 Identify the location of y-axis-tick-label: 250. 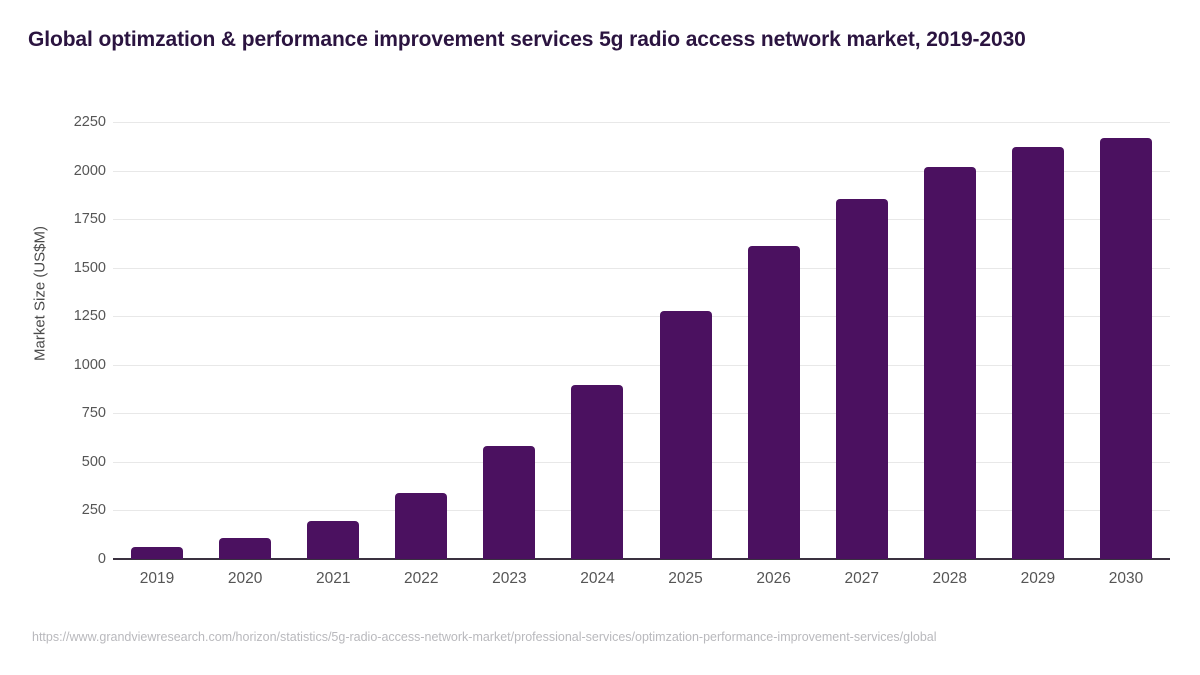
(93, 510).